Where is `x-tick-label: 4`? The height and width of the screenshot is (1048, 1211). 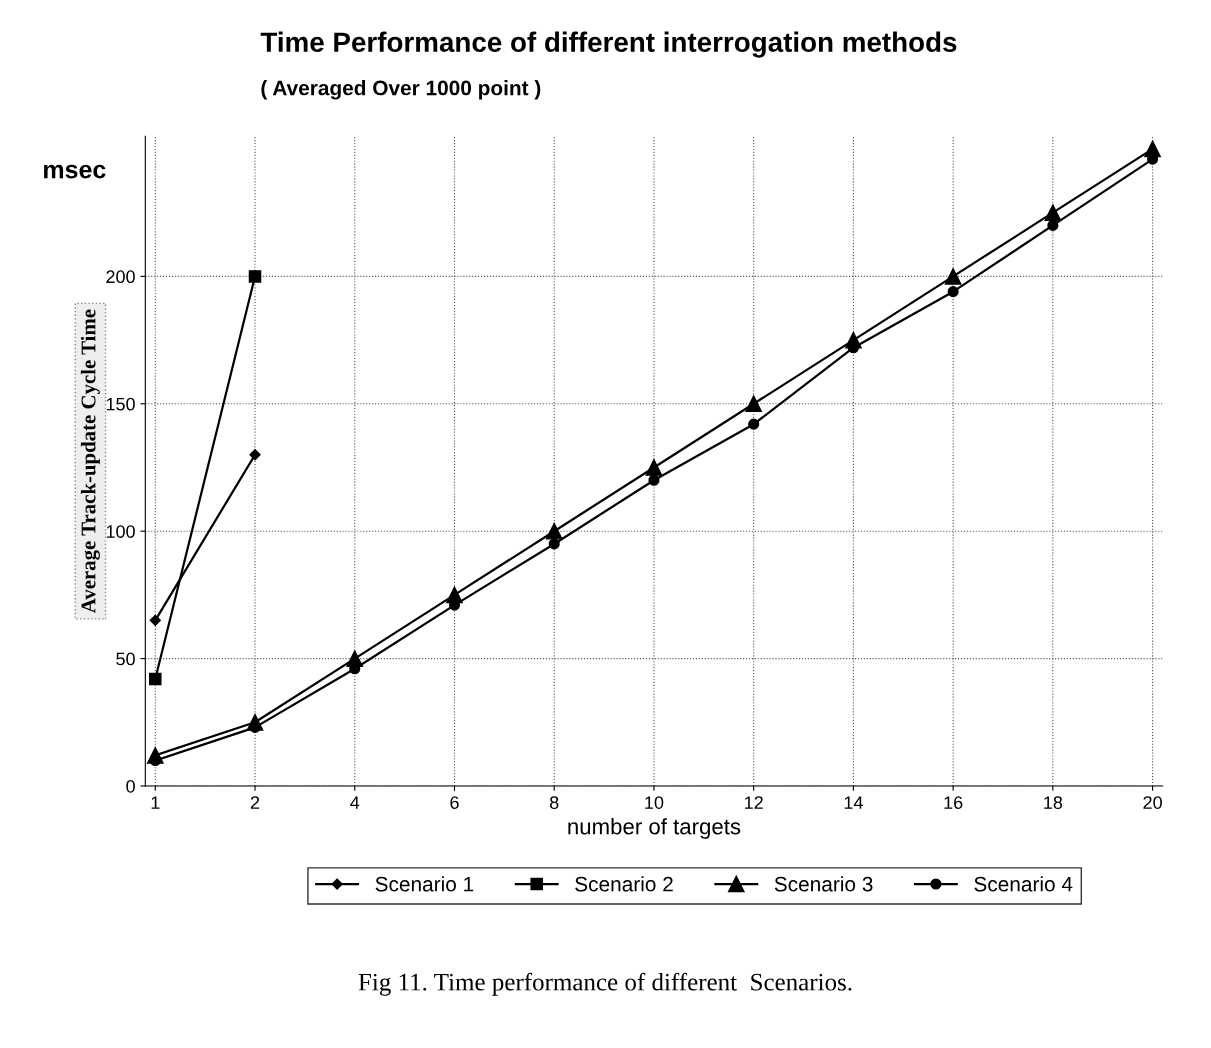
x-tick-label: 4 is located at coordinates (355, 802).